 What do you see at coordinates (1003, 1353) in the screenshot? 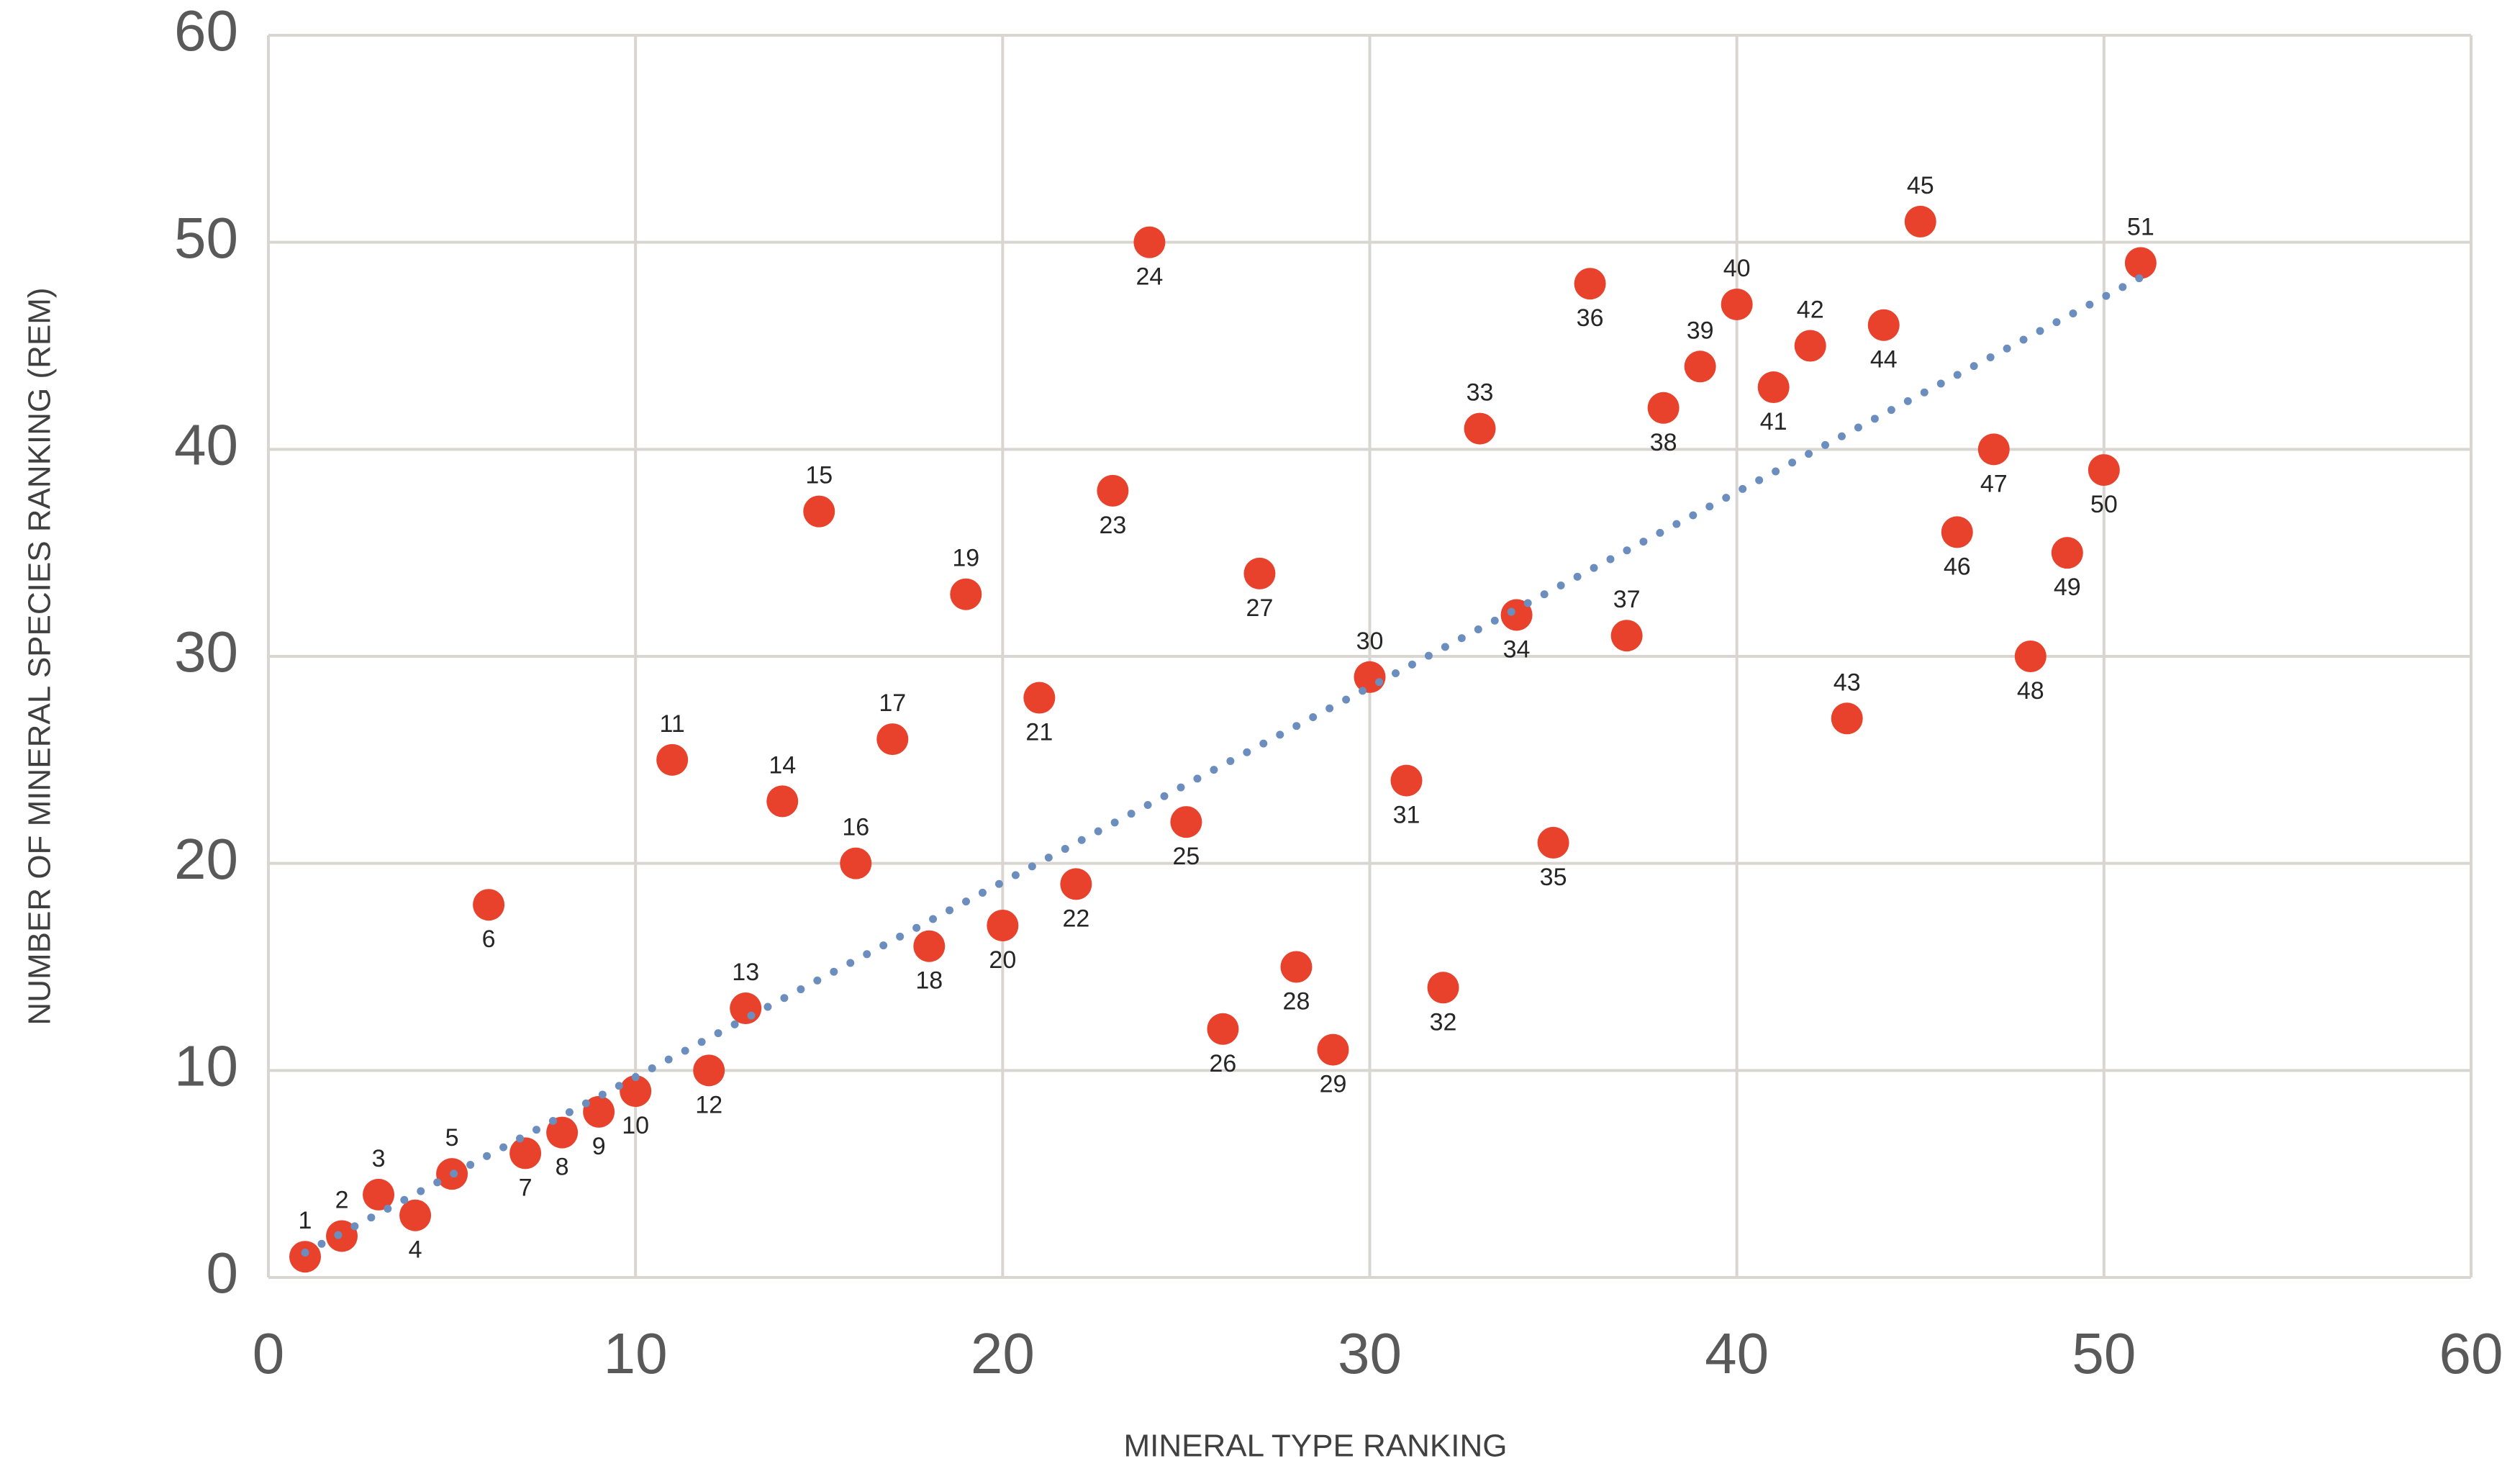
I see `x-tick-label: 20` at bounding box center [1003, 1353].